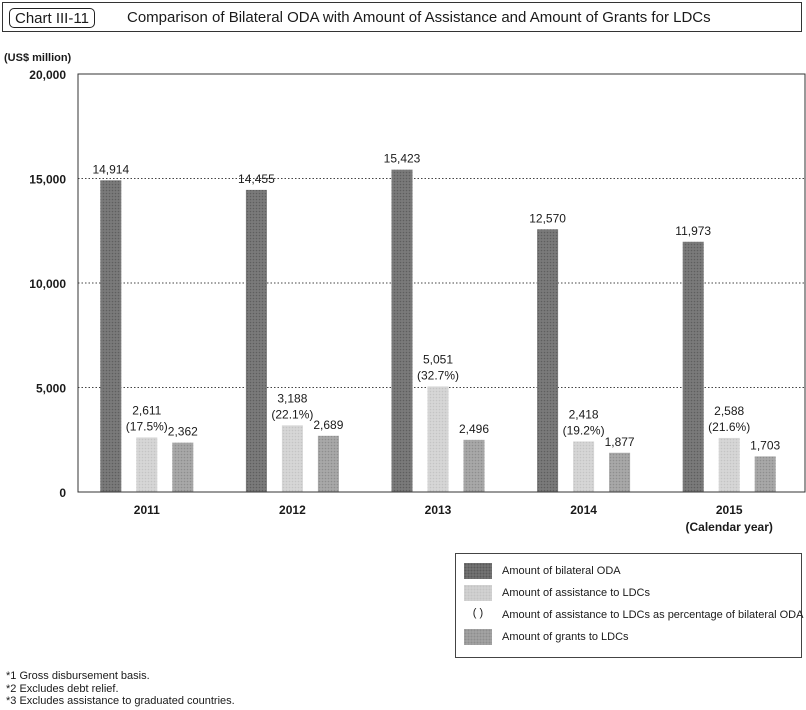  I want to click on legend-paren-symbol: ( ), so click(478, 613).